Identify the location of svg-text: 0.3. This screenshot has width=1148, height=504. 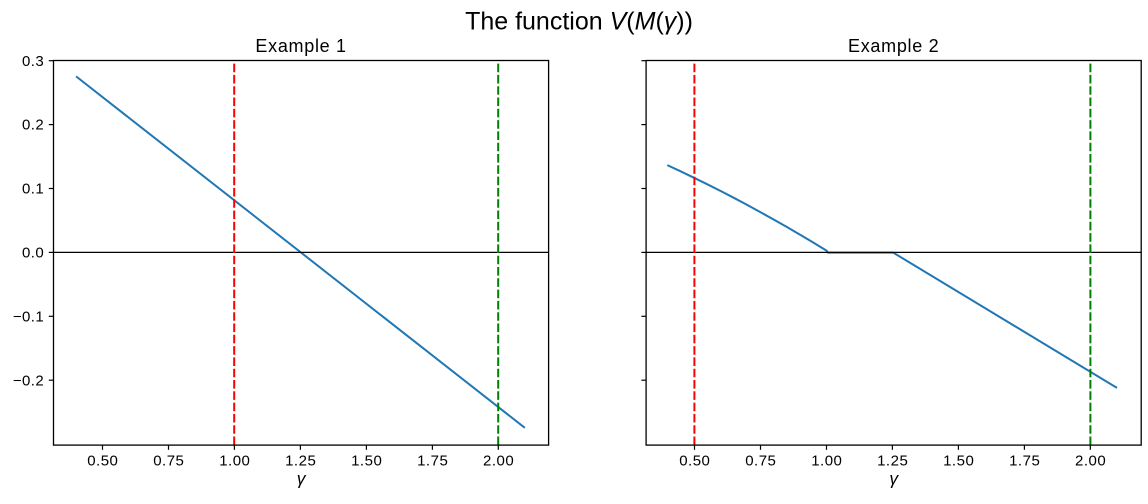
(33, 61).